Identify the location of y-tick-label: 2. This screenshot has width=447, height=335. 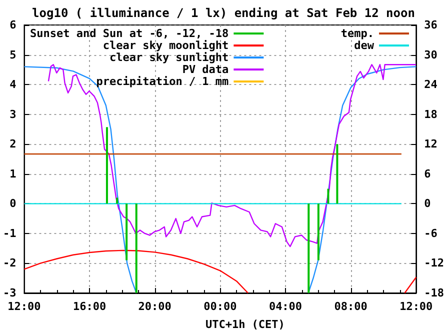
(13, 144).